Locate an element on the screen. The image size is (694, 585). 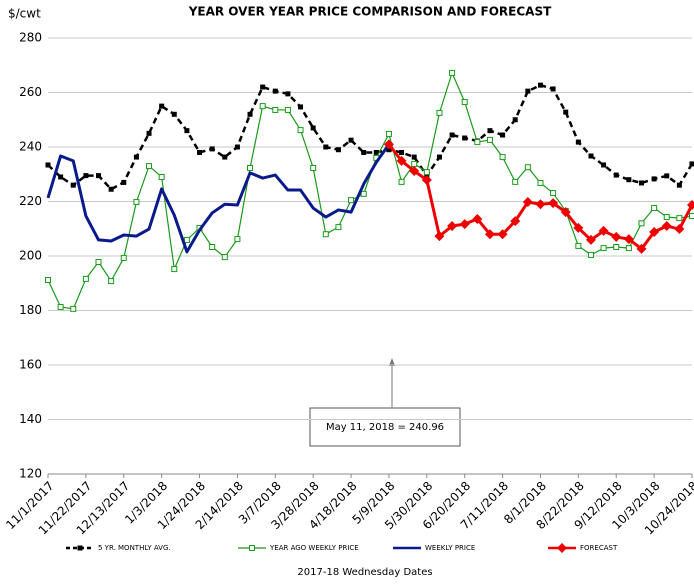
y-tick-label: 180 is located at coordinates (30, 310).